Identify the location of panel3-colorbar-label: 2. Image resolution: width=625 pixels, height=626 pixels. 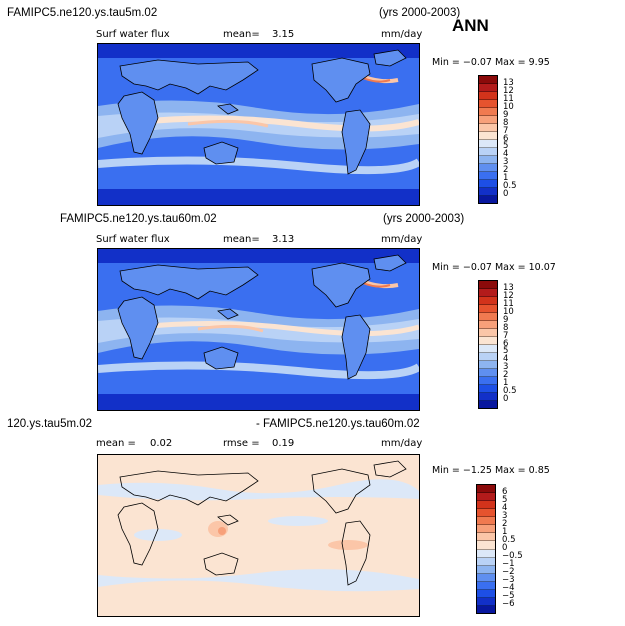
(505, 524).